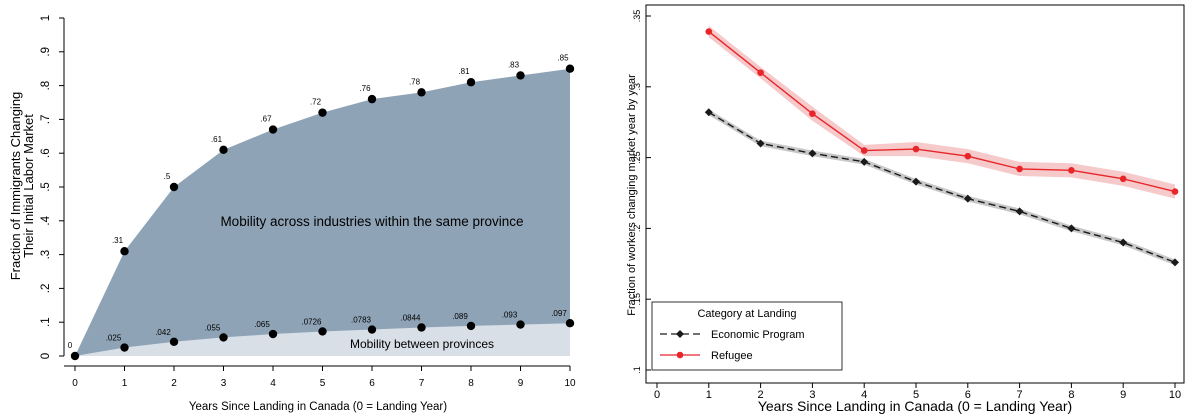  Describe the element at coordinates (46, 255) in the screenshot. I see `left-y-tick-label: .3` at that location.